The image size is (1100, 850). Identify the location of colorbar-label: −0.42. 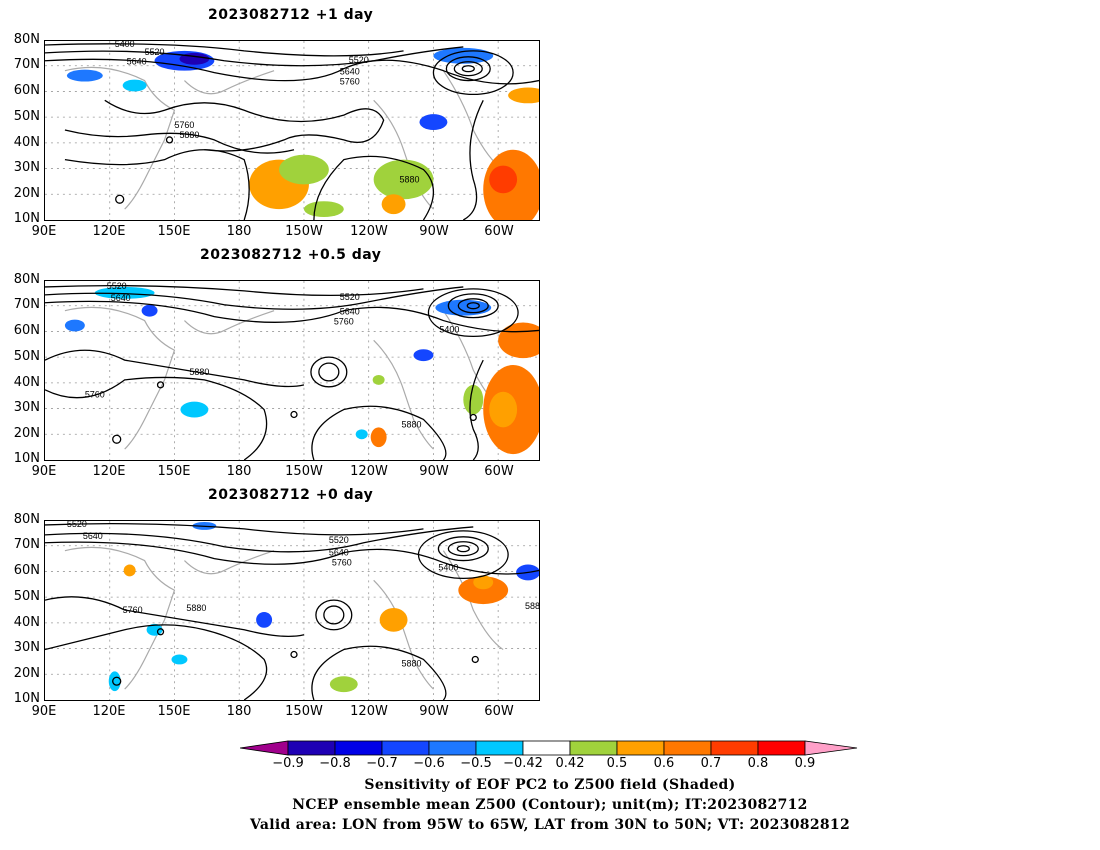
(523, 763).